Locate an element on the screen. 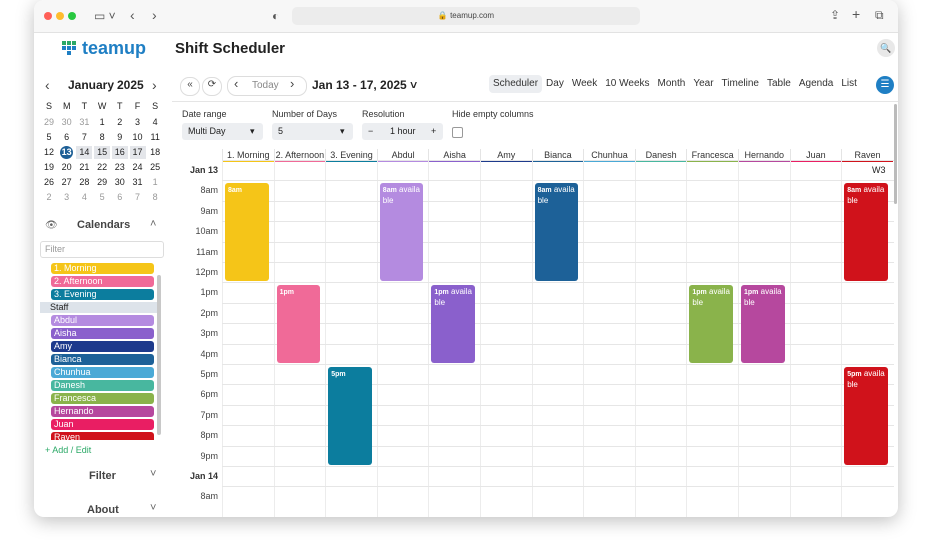 The width and height of the screenshot is (932, 559). calendar-item: Danesh is located at coordinates (102, 385).